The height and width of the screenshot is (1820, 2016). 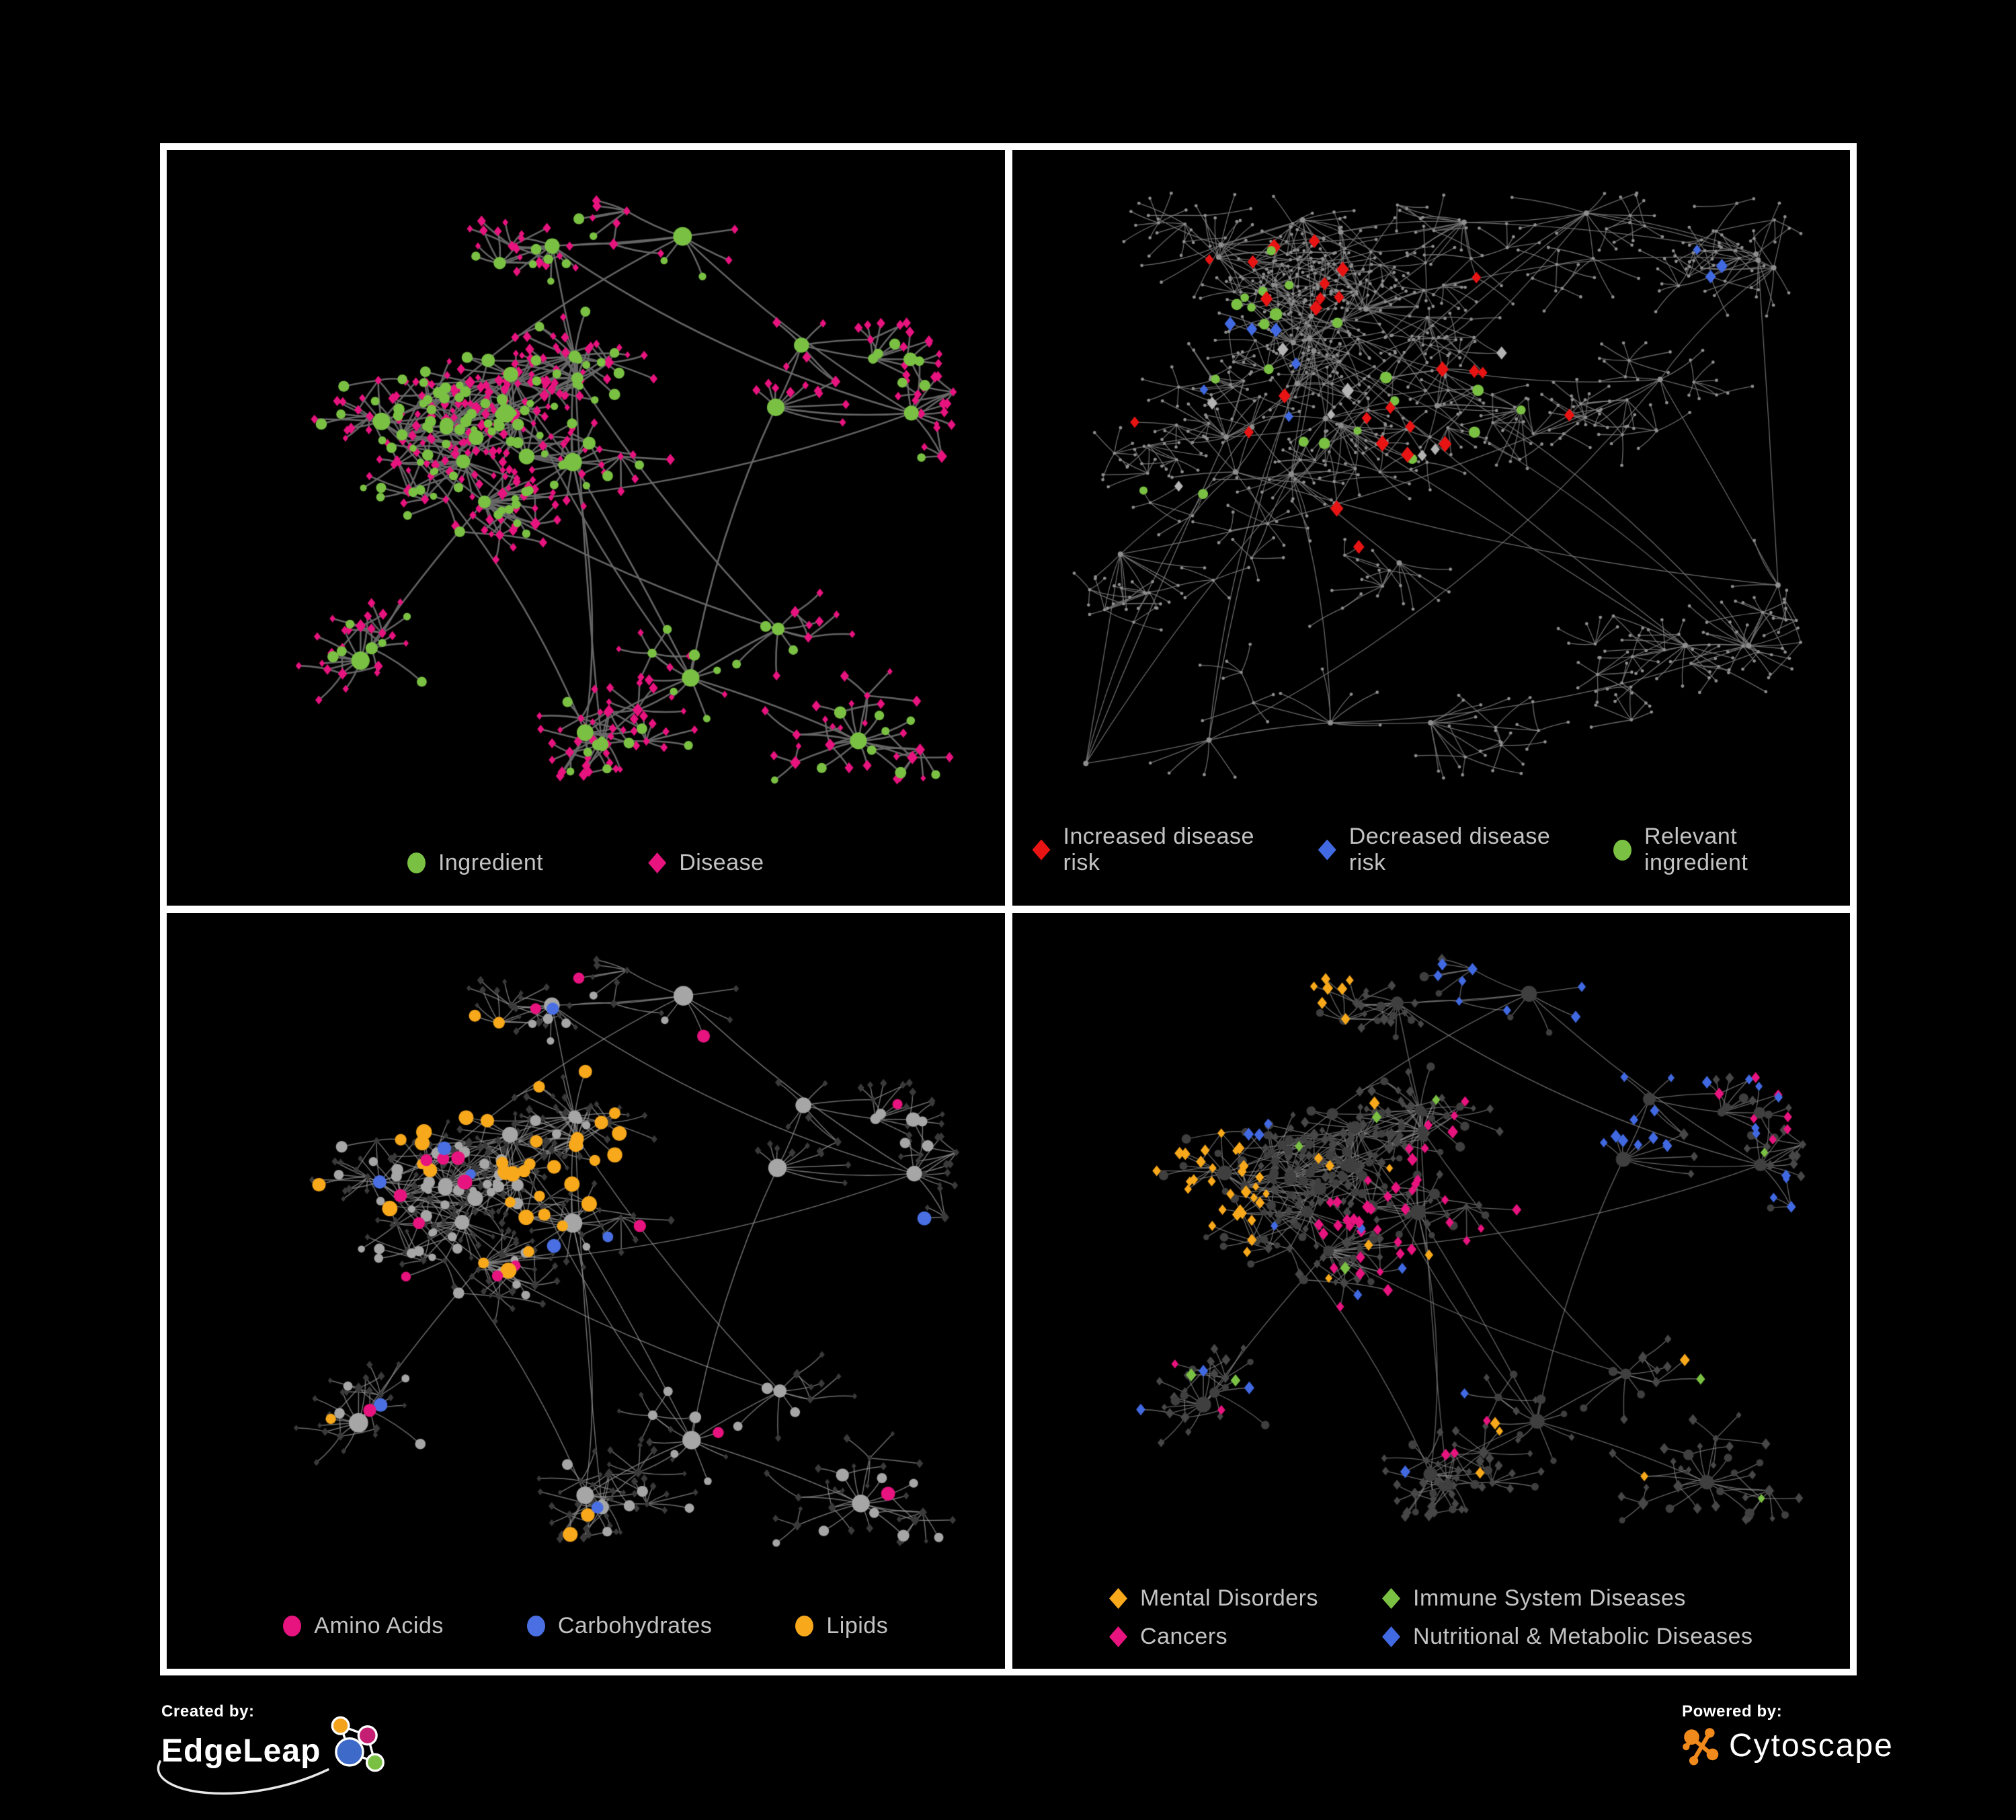 I want to click on created-by-label: Created by:, so click(x=208, y=1711).